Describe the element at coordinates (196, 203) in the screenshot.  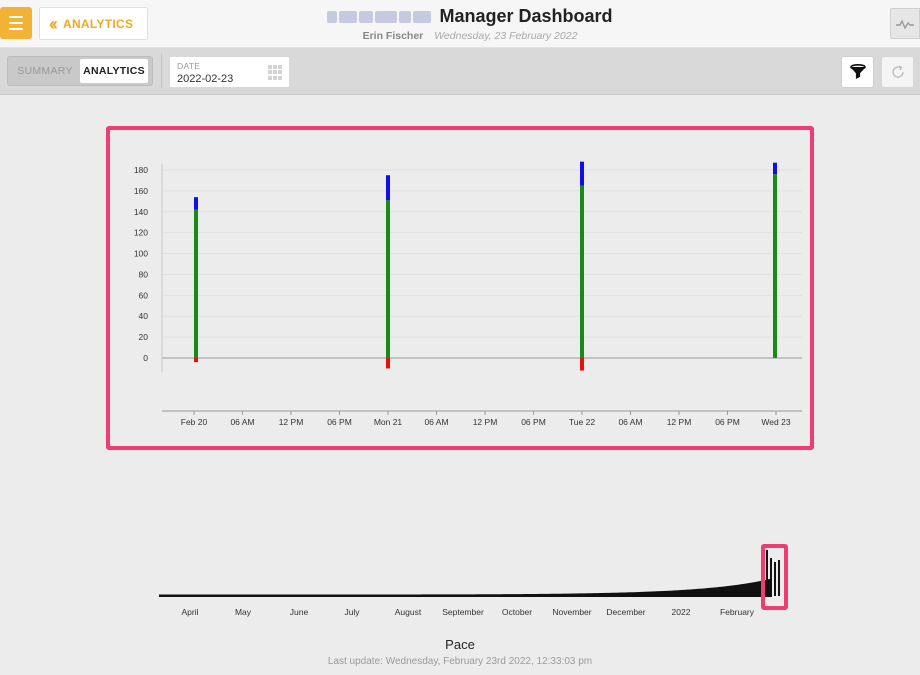
I see `bar-feb-20-s1` at that location.